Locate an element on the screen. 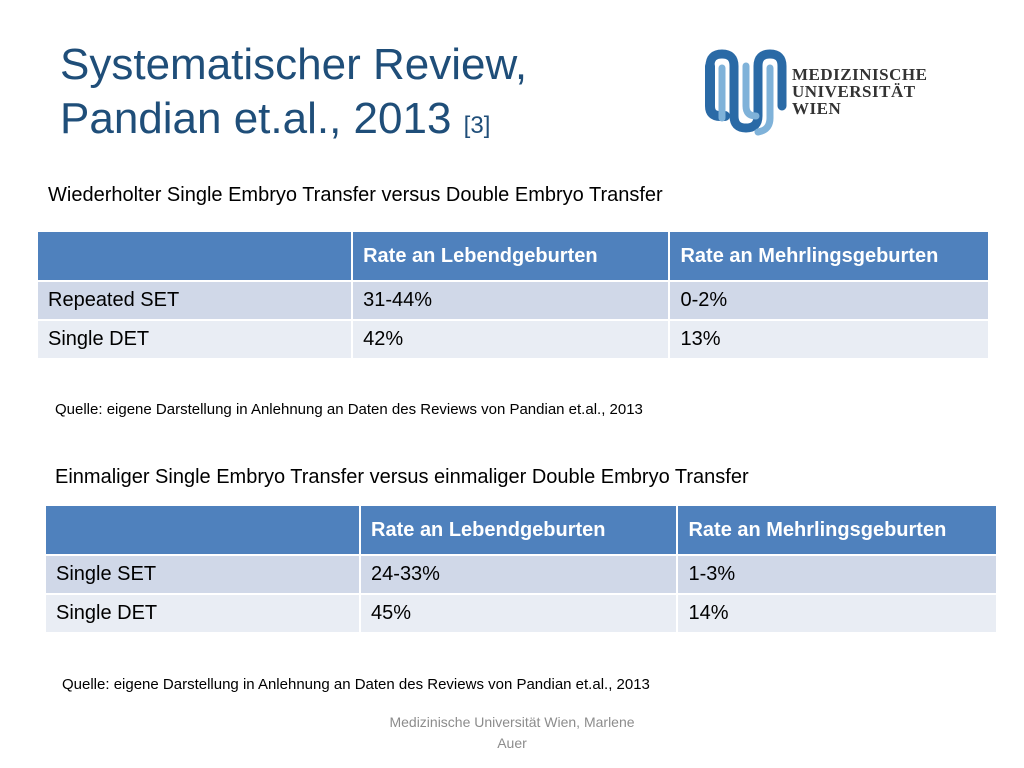  table-cell: 31-44% is located at coordinates (511, 300).